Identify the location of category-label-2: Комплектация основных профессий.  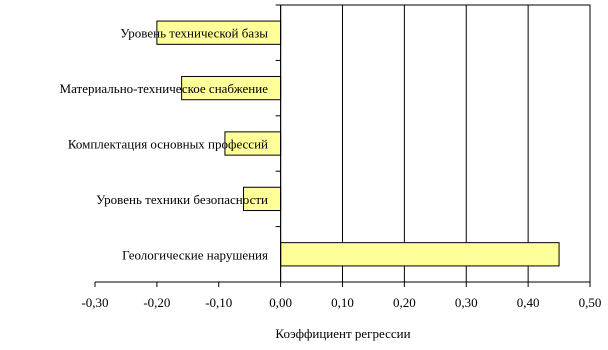
(168, 144).